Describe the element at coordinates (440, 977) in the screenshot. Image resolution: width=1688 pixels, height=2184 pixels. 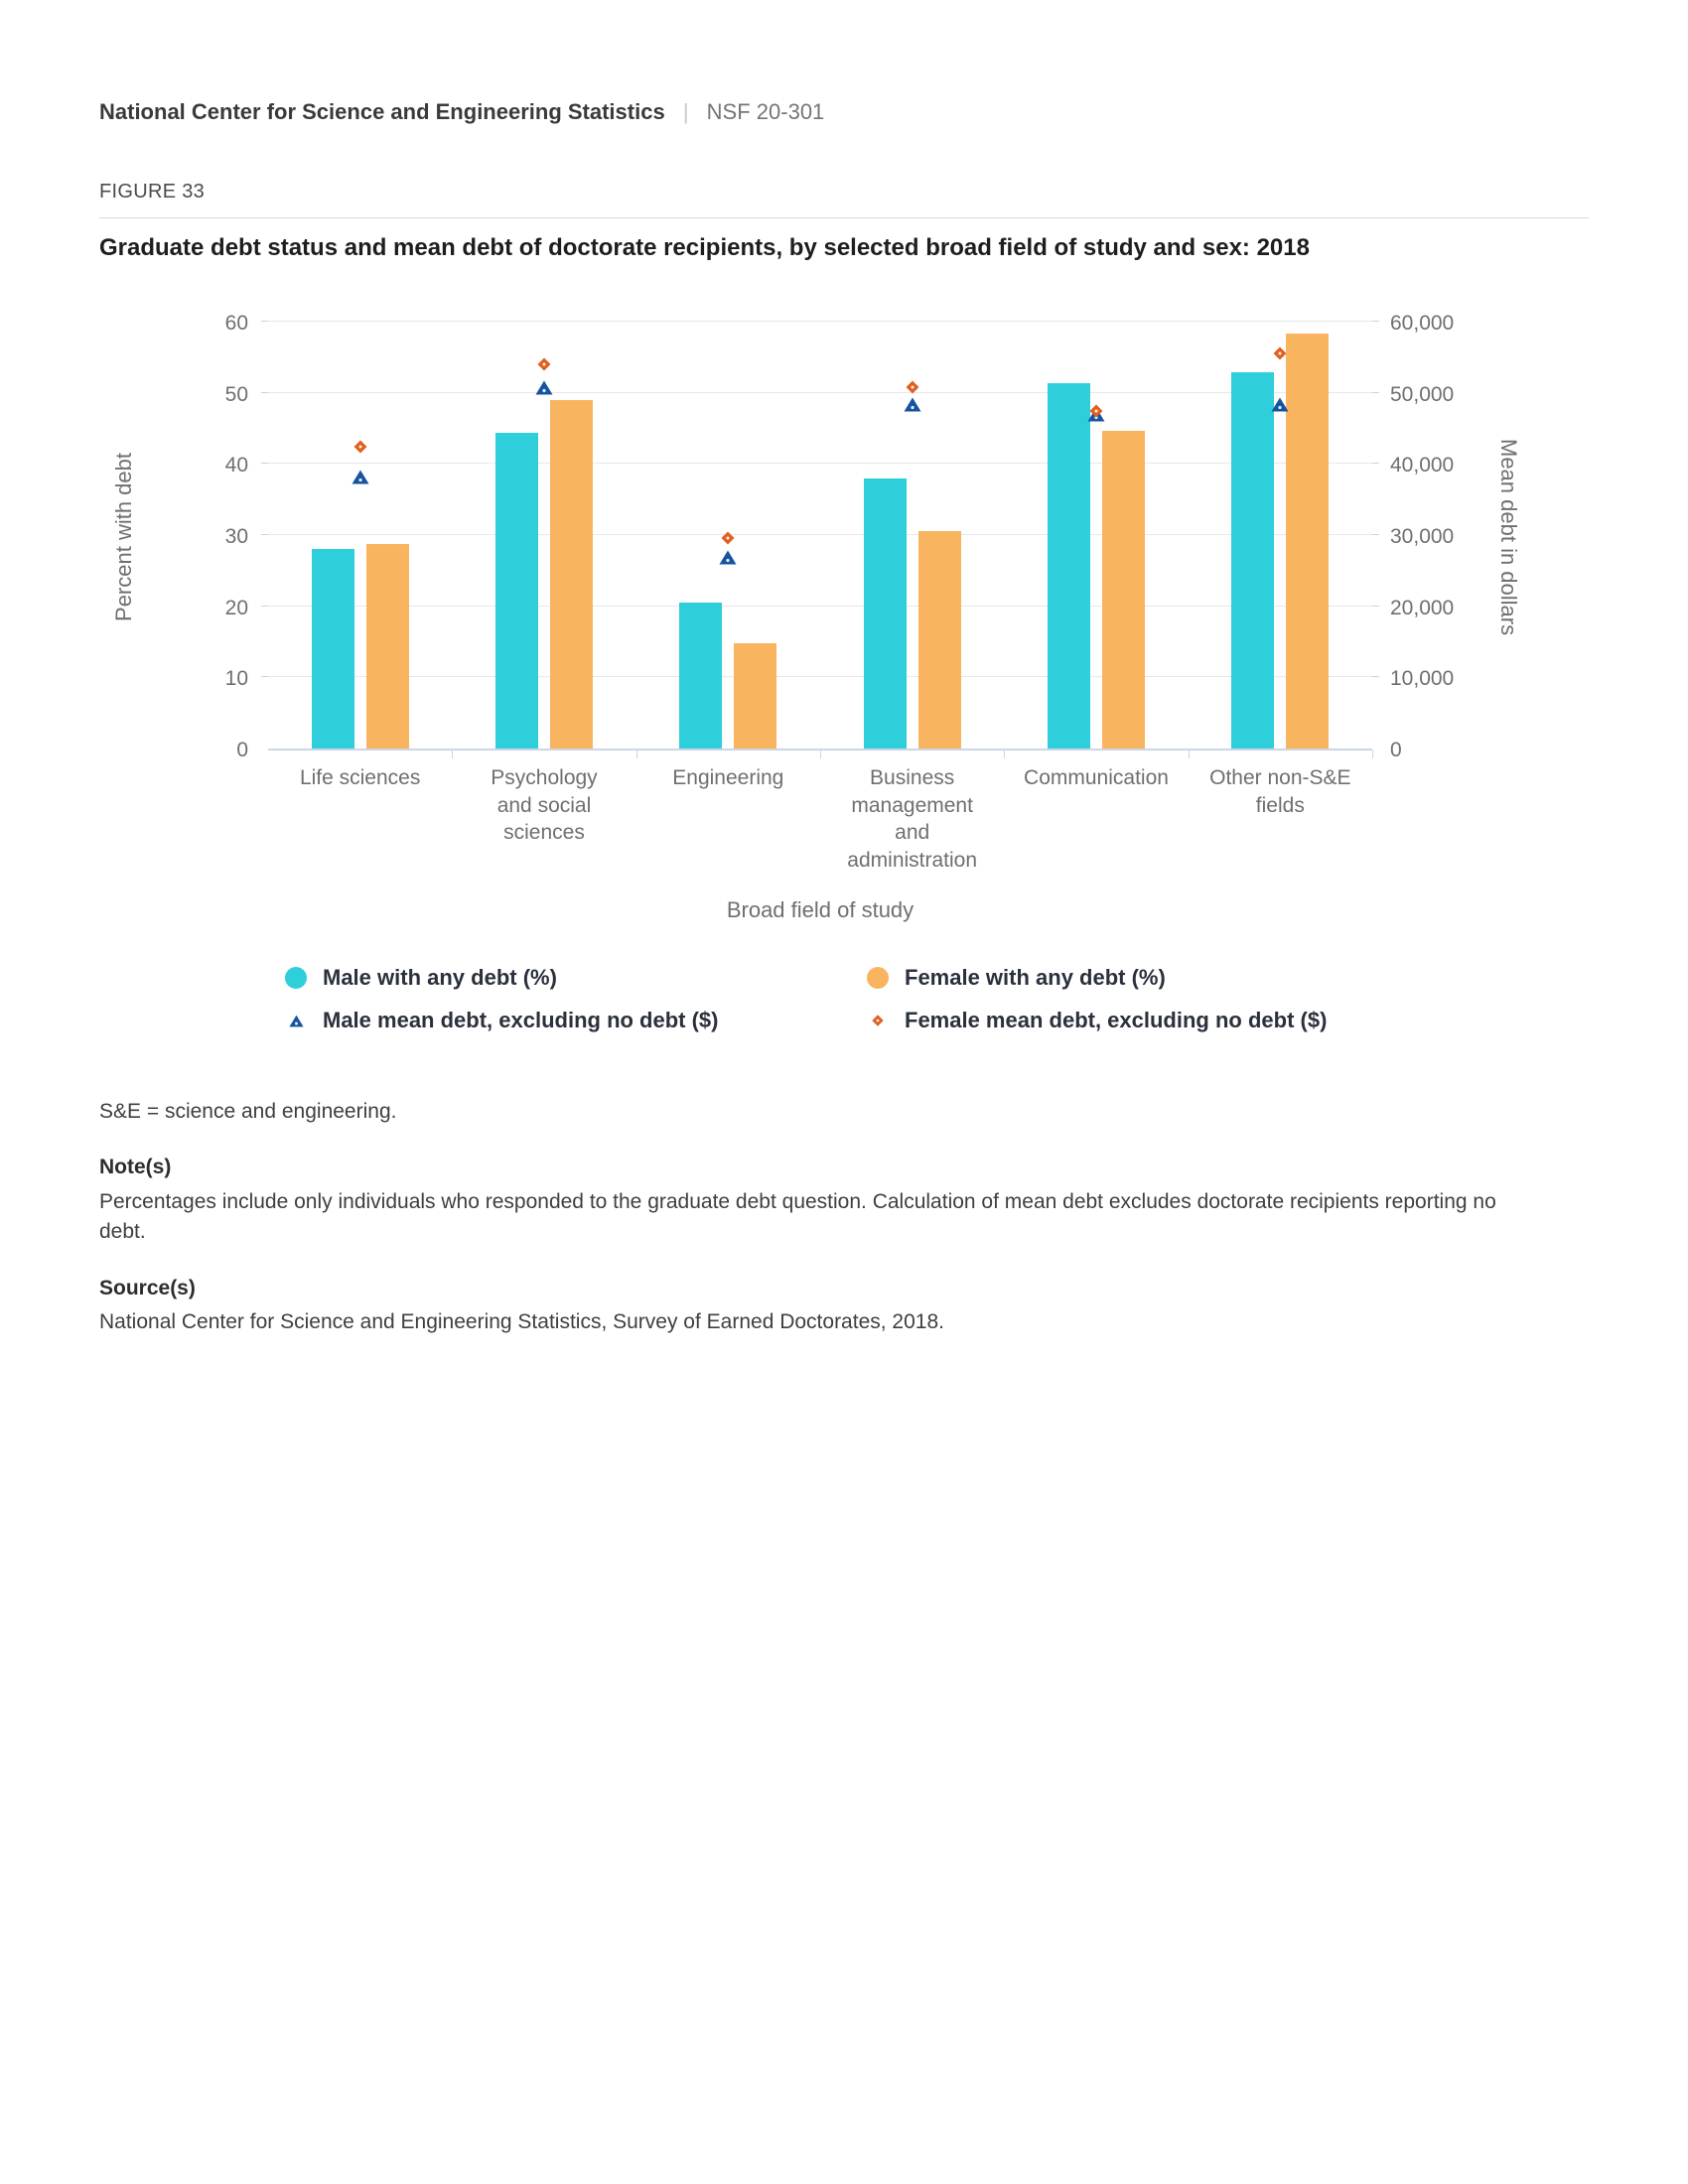
I see `legend-label: Male with any debt (%)` at that location.